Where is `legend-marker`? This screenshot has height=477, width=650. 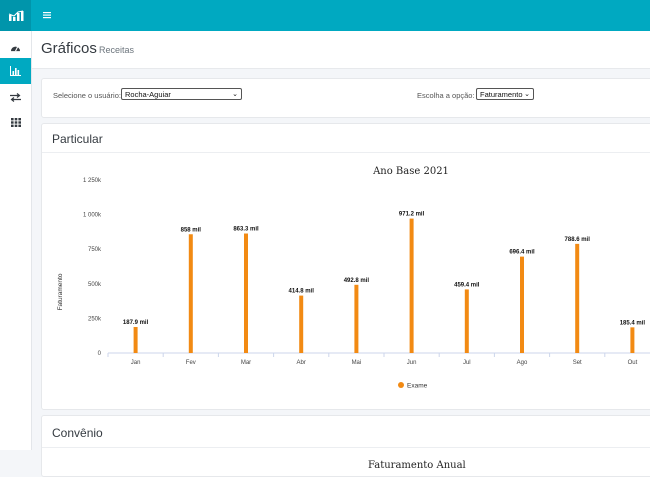
legend-marker is located at coordinates (401, 385).